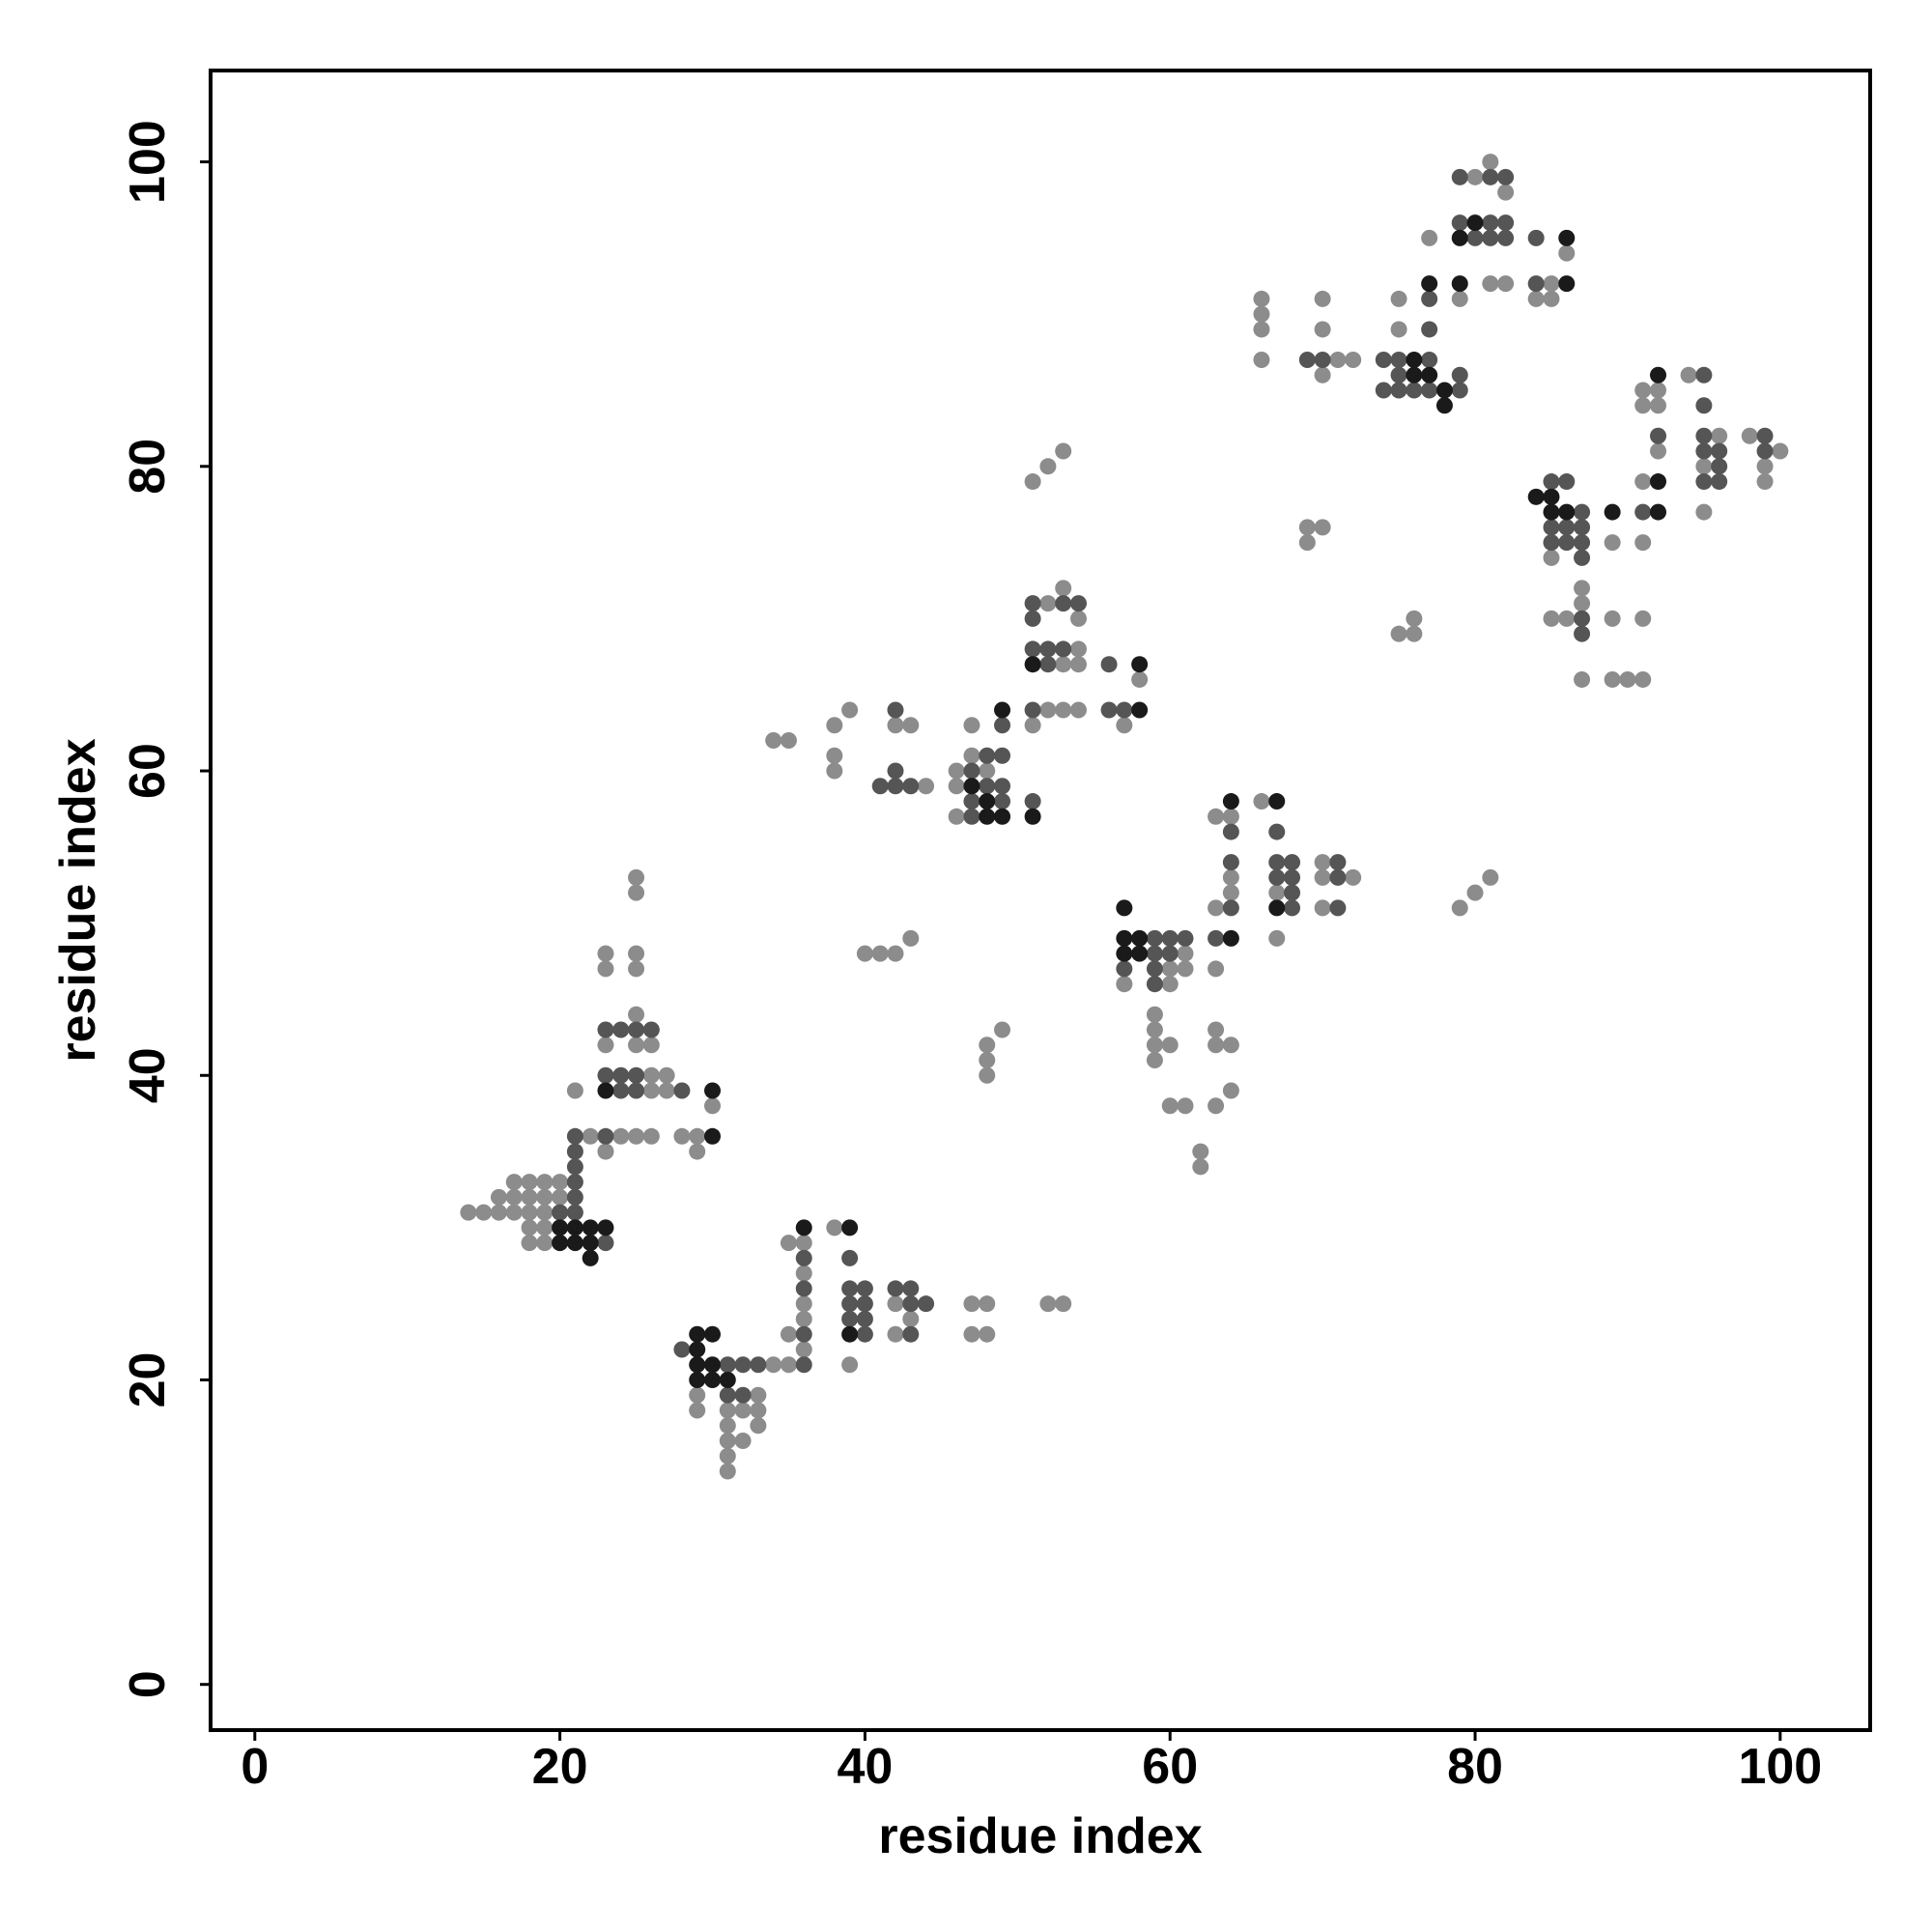 This screenshot has height=1932, width=1932. What do you see at coordinates (1040, 1836) in the screenshot?
I see `x-axis-label: residue index` at bounding box center [1040, 1836].